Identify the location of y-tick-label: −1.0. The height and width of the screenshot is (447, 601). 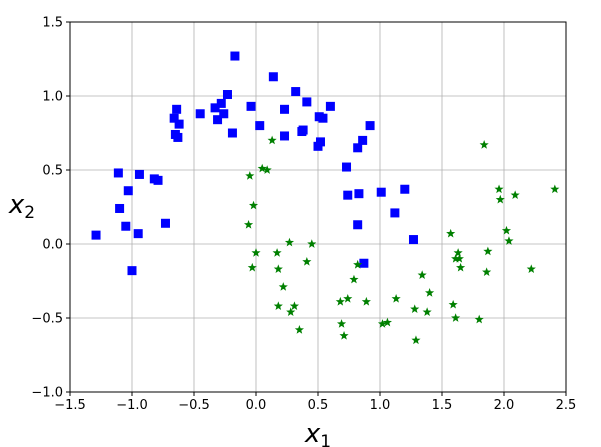
(47, 393).